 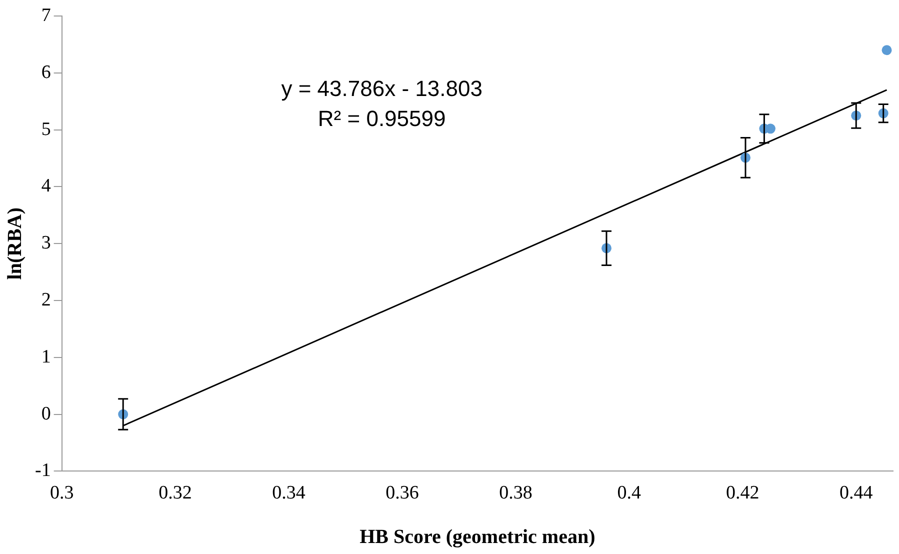 What do you see at coordinates (62, 493) in the screenshot?
I see `x-tick-label: 0.3` at bounding box center [62, 493].